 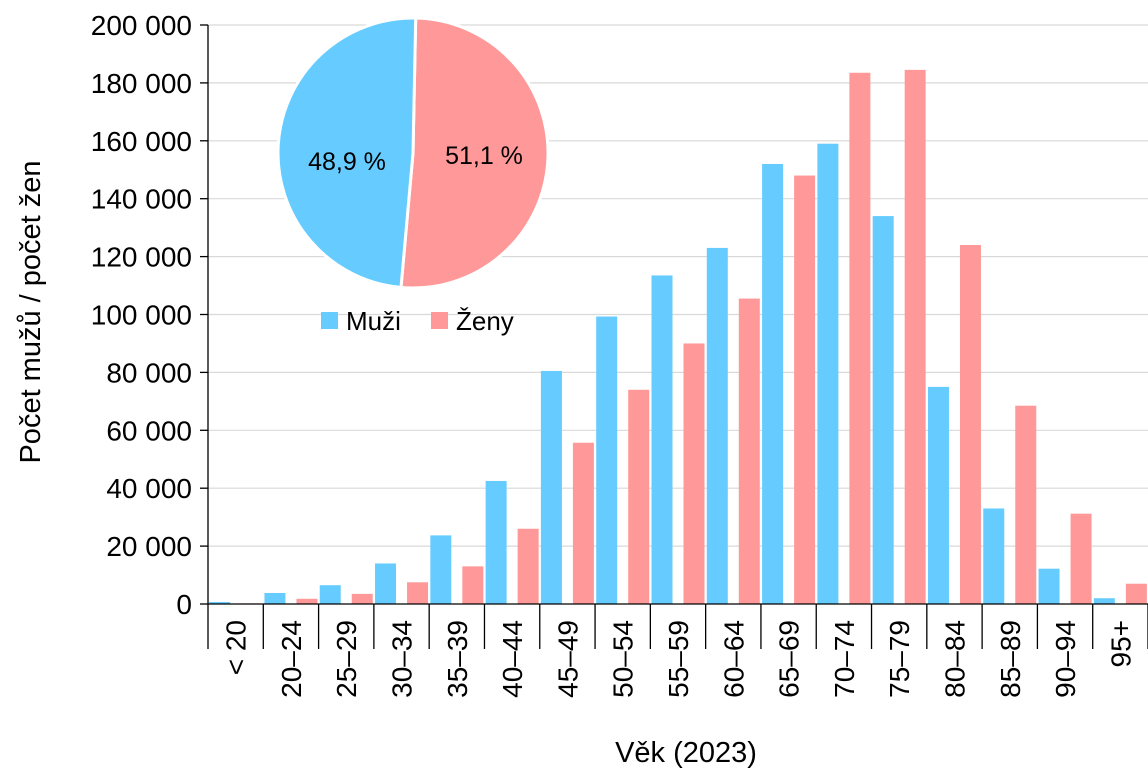 What do you see at coordinates (439, 320) in the screenshot?
I see `legend-swatch-zeny` at bounding box center [439, 320].